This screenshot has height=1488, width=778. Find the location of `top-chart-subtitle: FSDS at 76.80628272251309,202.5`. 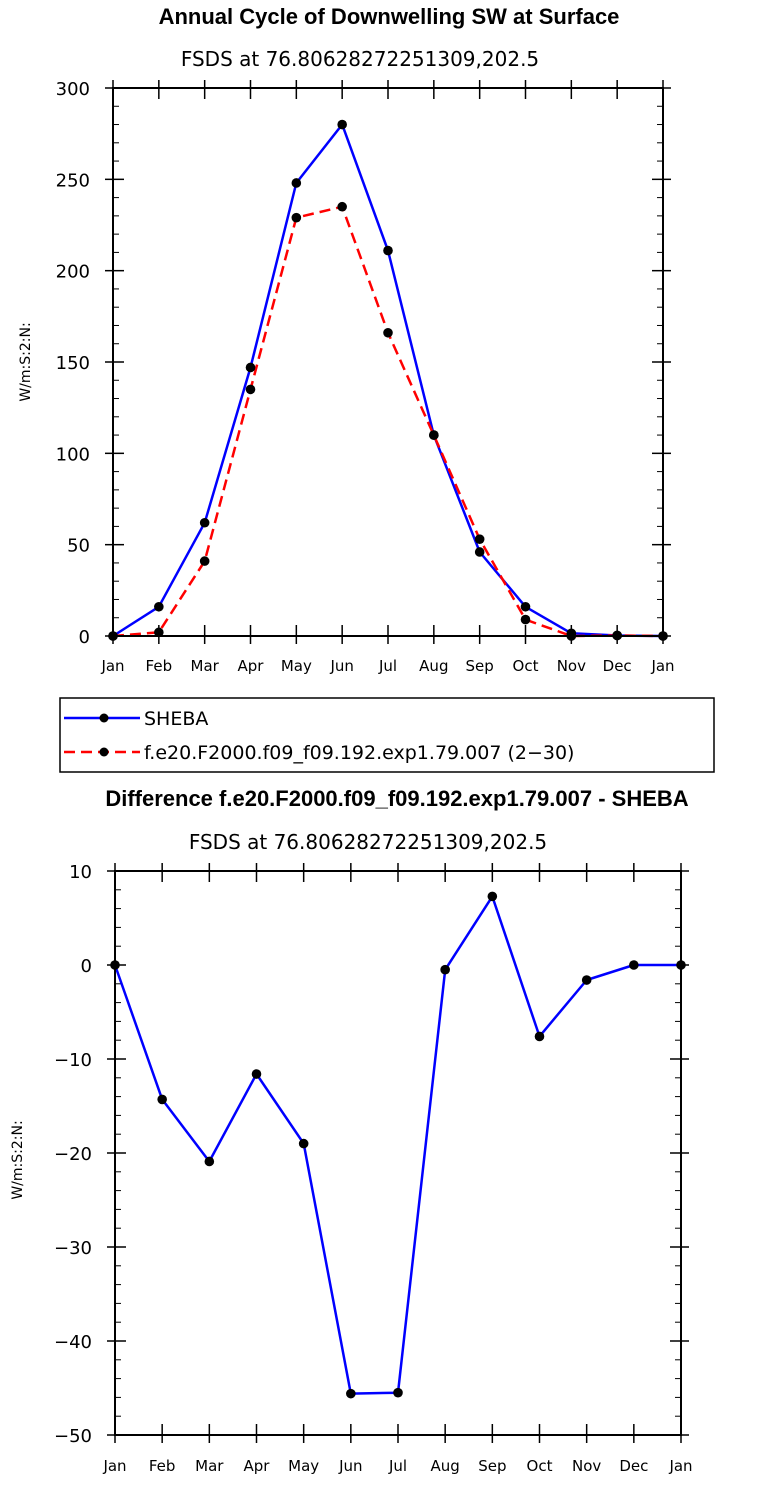

top-chart-subtitle: FSDS at 76.80628272251309,202.5 is located at coordinates (360, 59).